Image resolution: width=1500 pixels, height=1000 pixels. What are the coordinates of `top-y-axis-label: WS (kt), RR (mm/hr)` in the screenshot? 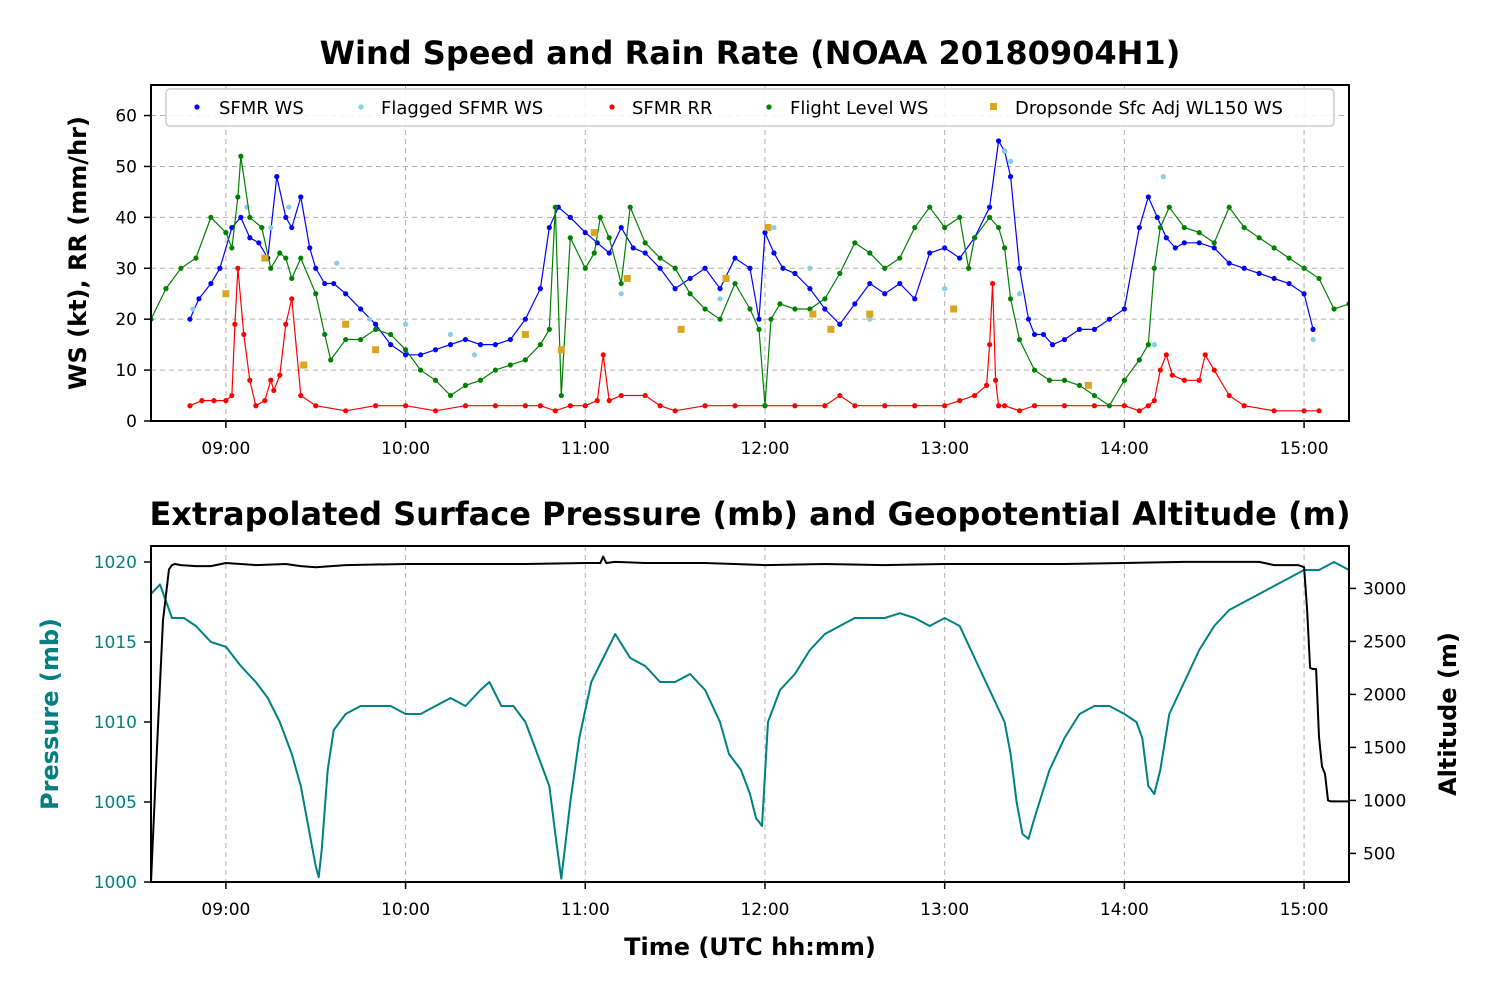 It's located at (78, 253).